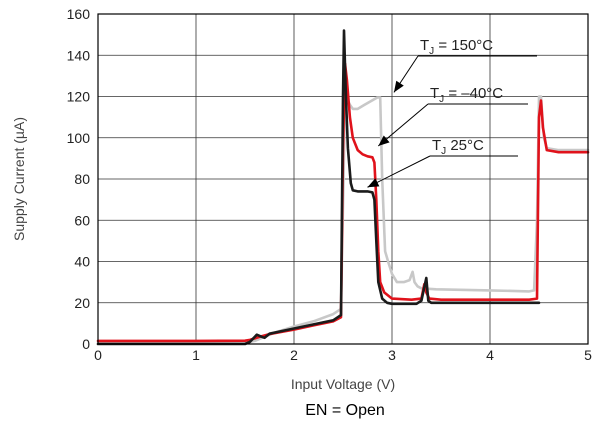 The width and height of the screenshot is (594, 427). What do you see at coordinates (343, 384) in the screenshot?
I see `x-axis-label: Input Voltage (V)` at bounding box center [343, 384].